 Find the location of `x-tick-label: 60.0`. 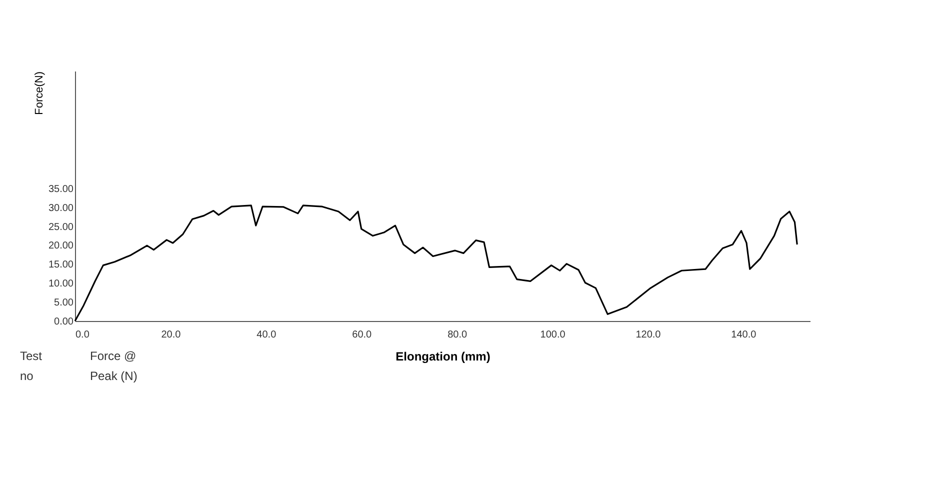

x-tick-label: 60.0 is located at coordinates (362, 335).